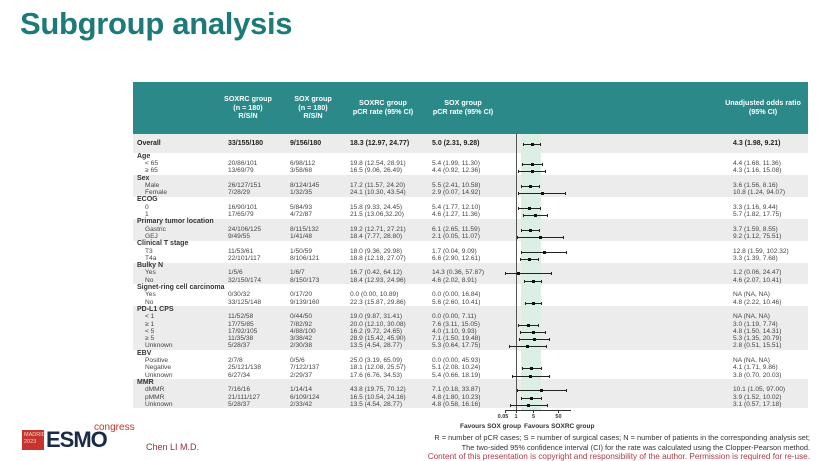  What do you see at coordinates (757, 302) in the screenshot?
I see `odds-ratio-text: 4.8 (2.22, 10.46)` at bounding box center [757, 302].